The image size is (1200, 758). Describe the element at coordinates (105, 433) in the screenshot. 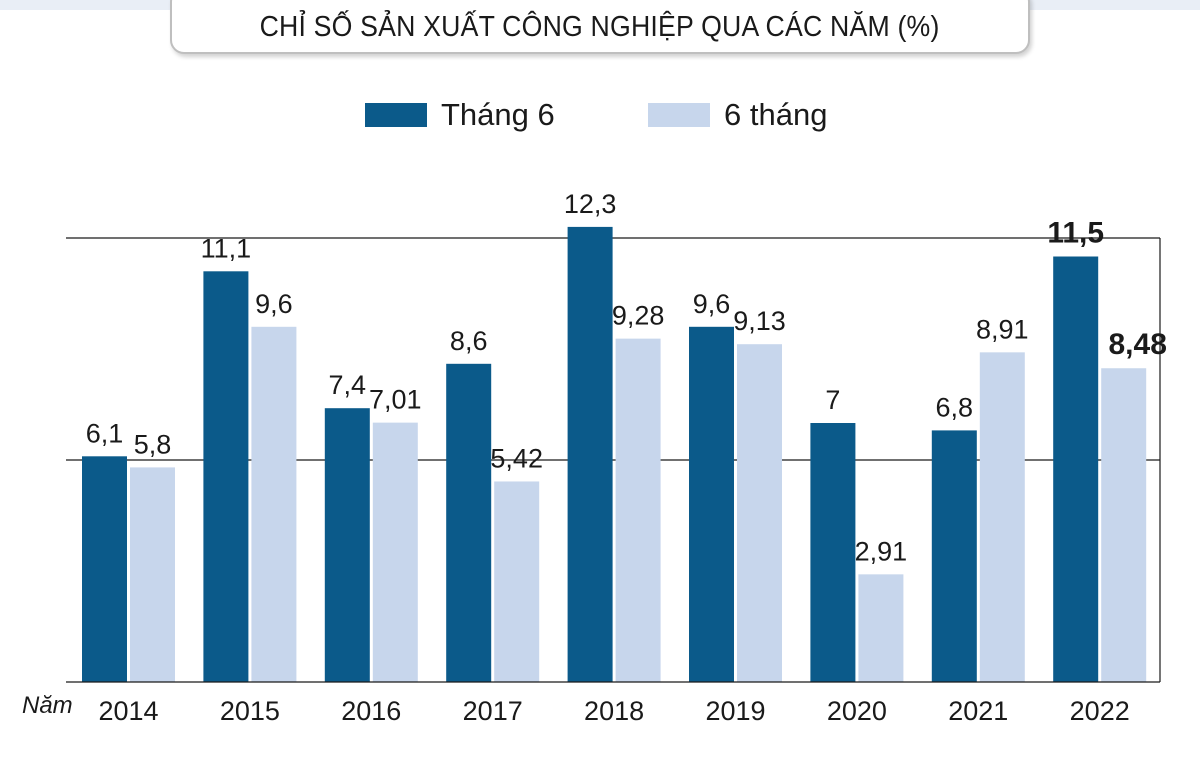

I see `value-label-2014-june: 6,1` at that location.